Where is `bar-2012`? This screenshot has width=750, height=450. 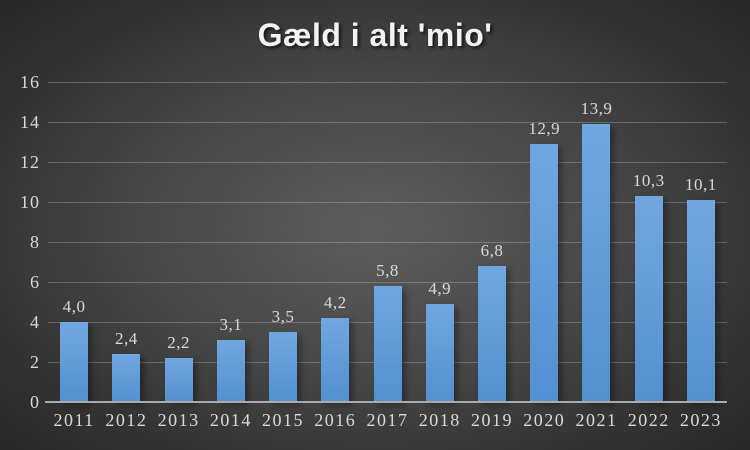
bar-2012 is located at coordinates (126, 378).